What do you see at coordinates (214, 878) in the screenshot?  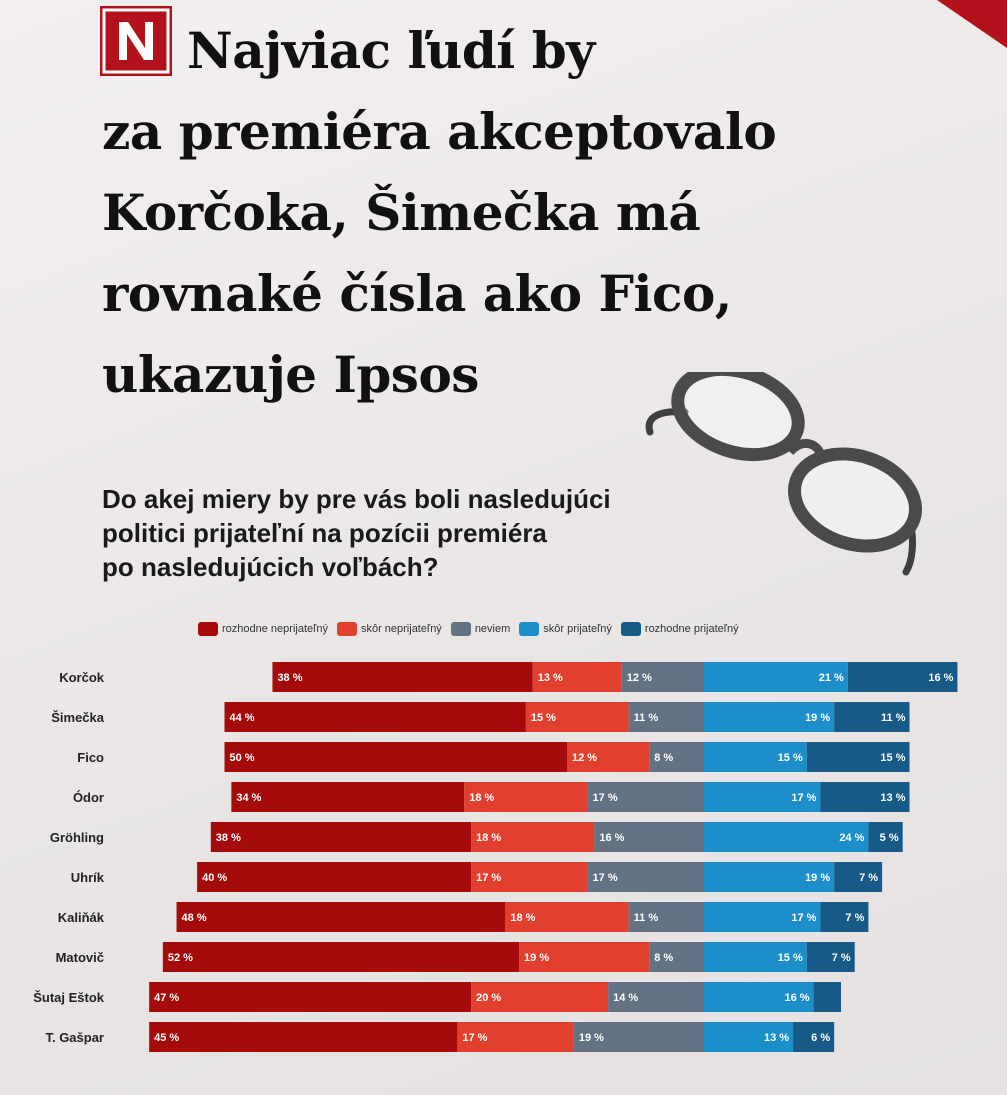 I see `data-label: 40 %` at bounding box center [214, 878].